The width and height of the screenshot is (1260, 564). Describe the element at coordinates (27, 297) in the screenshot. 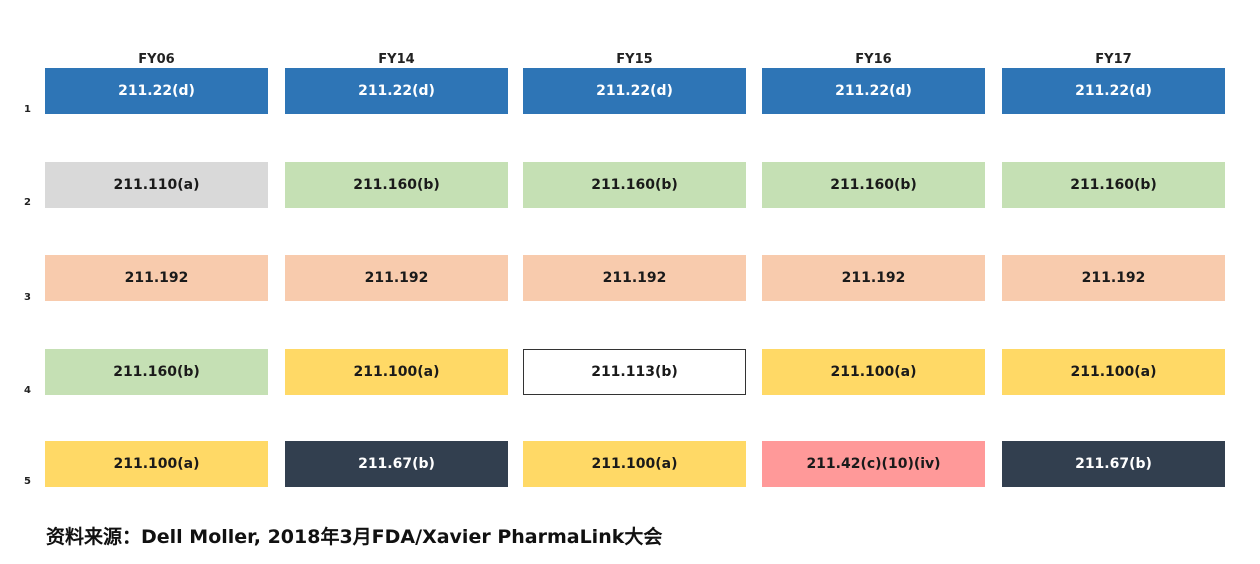

I see `row-label: 3` at that location.